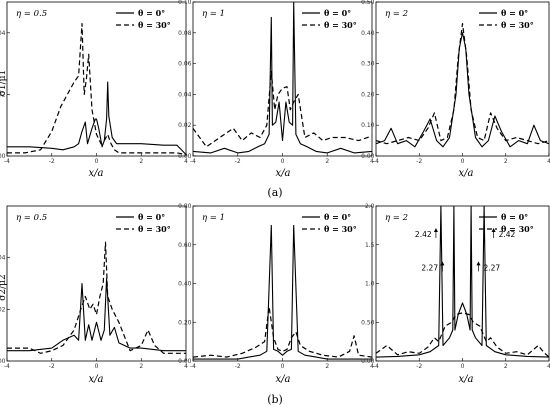 This screenshot has width=550, height=409. Describe the element at coordinates (185, 64) in the screenshot. I see `y-tick-label: 0.06` at that location.